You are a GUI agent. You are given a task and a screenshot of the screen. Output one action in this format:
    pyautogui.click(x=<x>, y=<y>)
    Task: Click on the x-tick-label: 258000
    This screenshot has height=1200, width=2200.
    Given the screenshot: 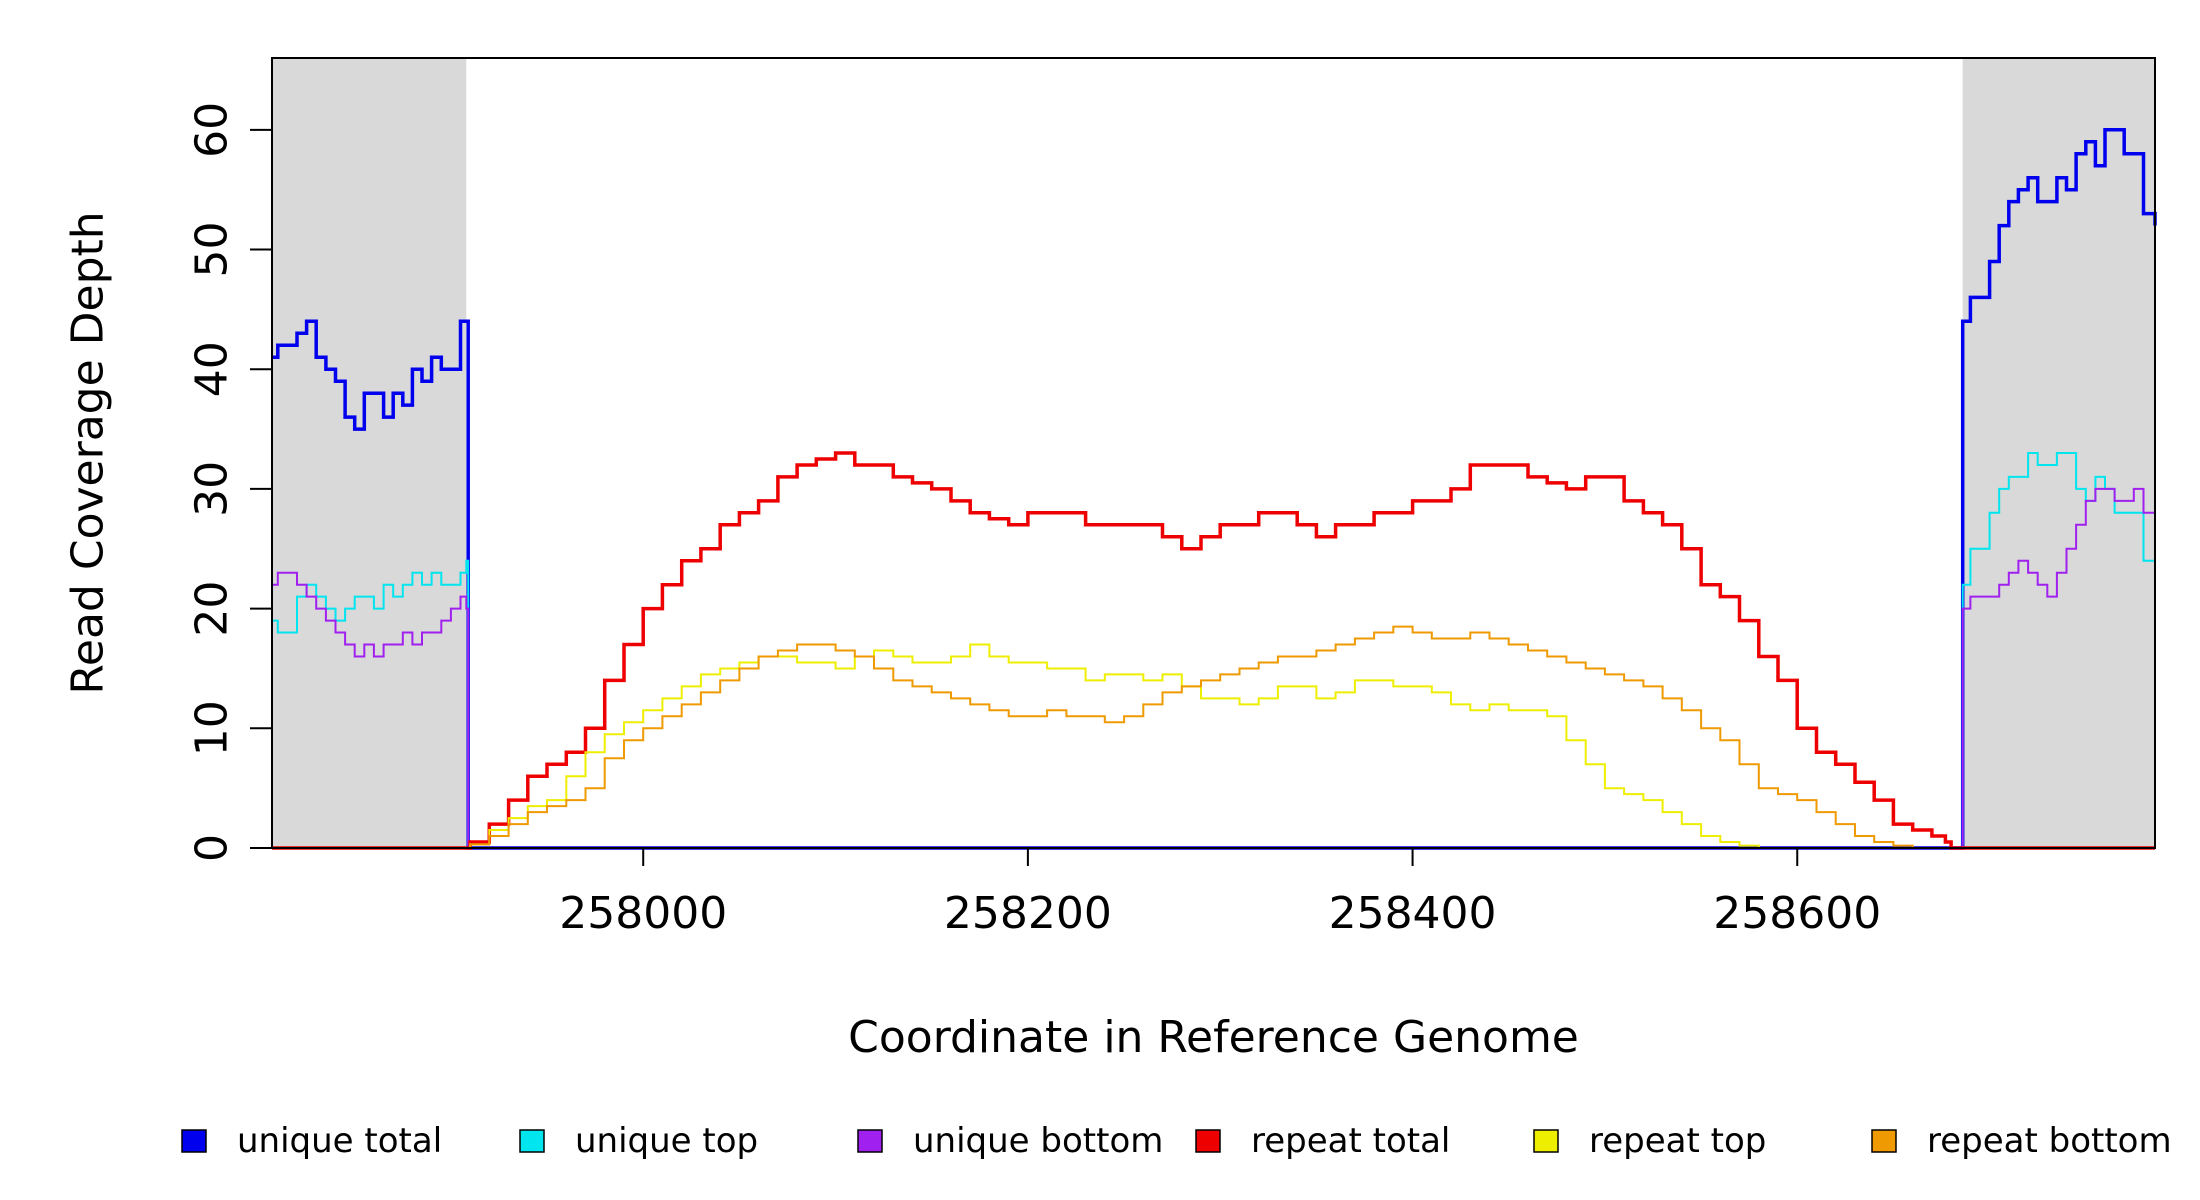 What is the action you would take?
    pyautogui.click(x=643, y=913)
    